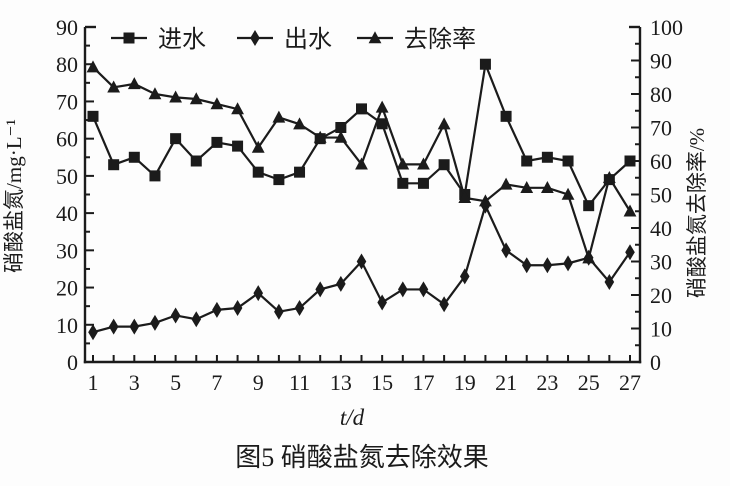 The width and height of the screenshot is (730, 486). What do you see at coordinates (93, 382) in the screenshot?
I see `x-tick-label: 1` at bounding box center [93, 382].